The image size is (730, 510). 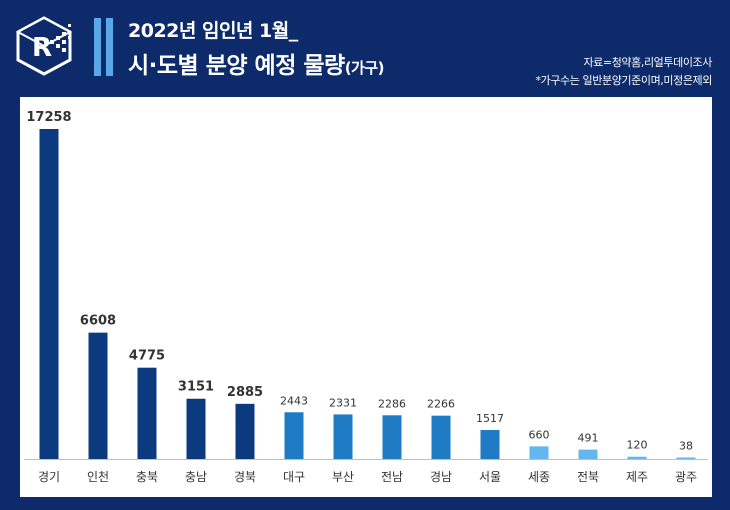 I want to click on x-tick-label: 대구, so click(x=294, y=477).